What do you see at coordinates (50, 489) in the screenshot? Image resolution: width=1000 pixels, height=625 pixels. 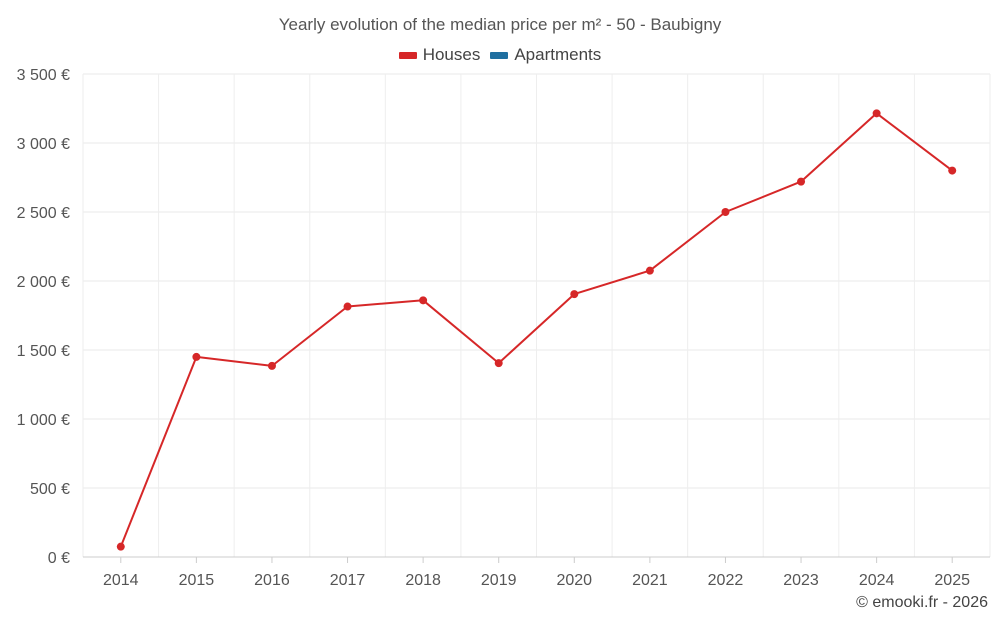 I see `y-tick-label: 500 €` at bounding box center [50, 489].